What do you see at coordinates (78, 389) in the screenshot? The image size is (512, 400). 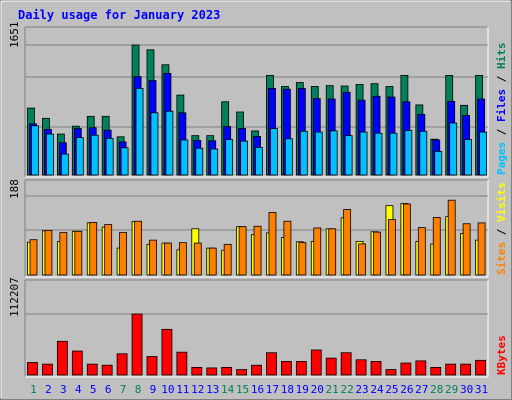 I see `day-label-4: 4` at bounding box center [78, 389].